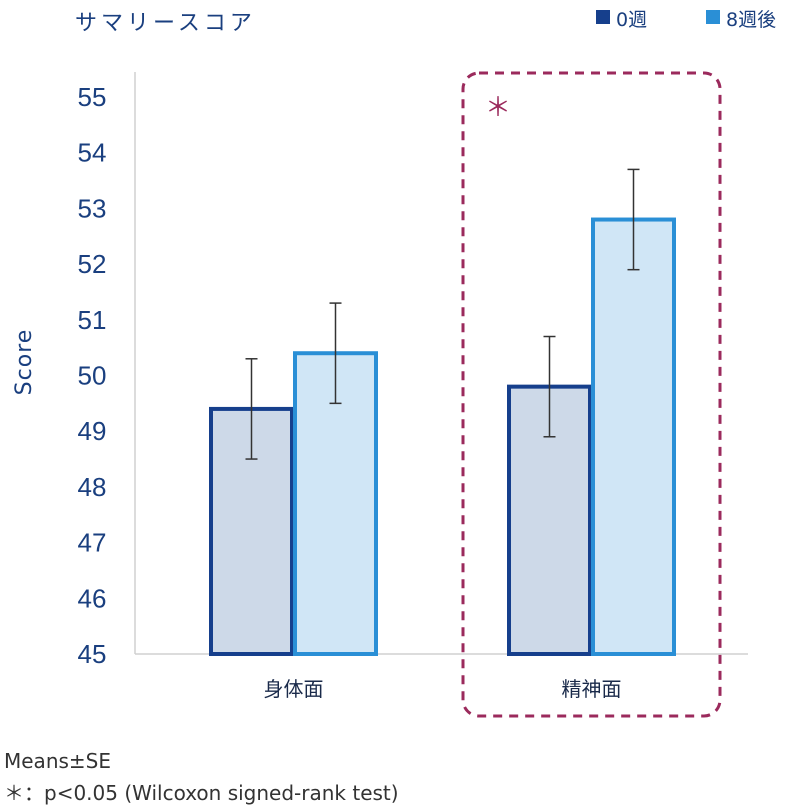 The width and height of the screenshot is (790, 812). Describe the element at coordinates (165, 23) in the screenshot. I see `chart-title: サマリースコア` at that location.